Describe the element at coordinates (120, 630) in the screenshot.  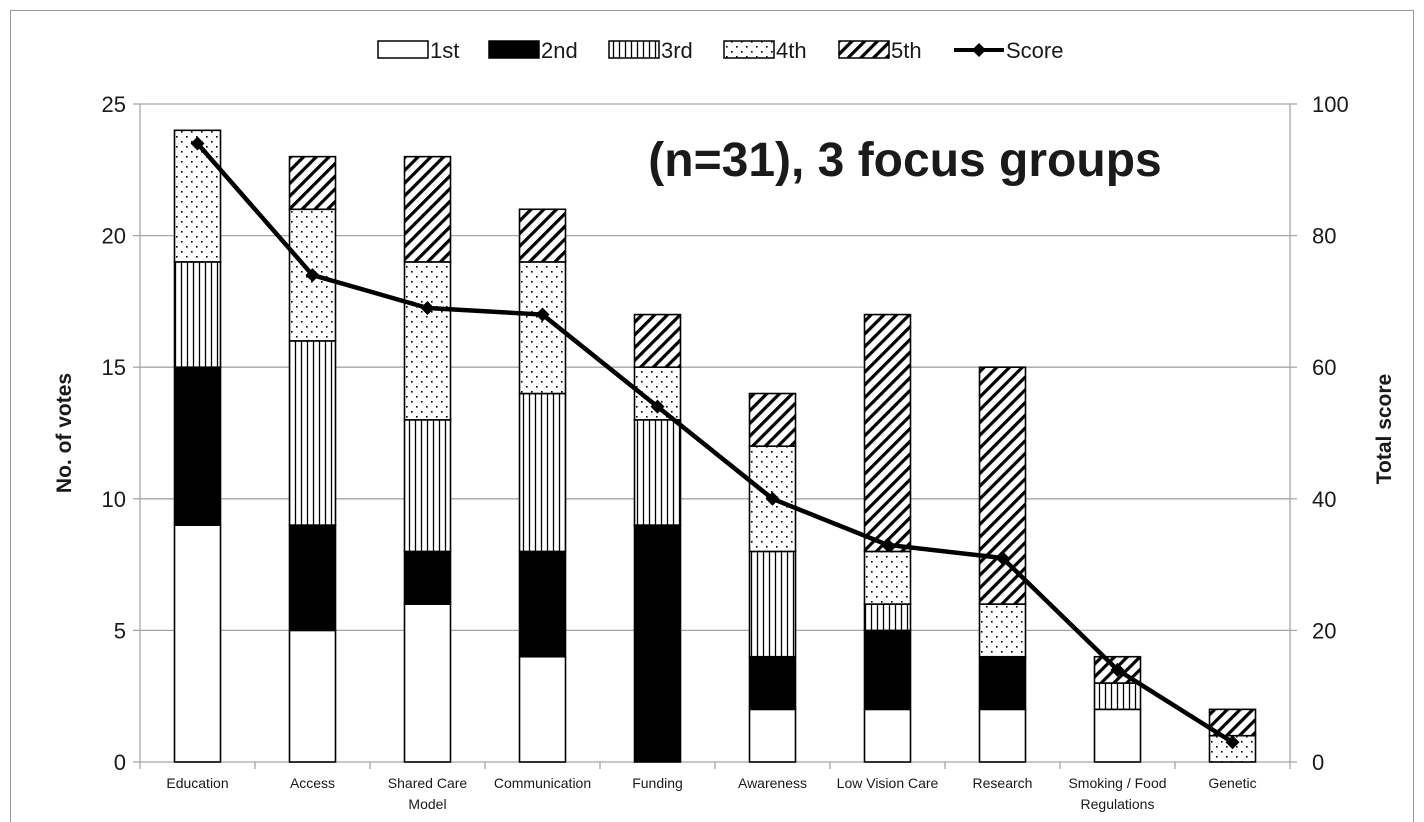
I see `y-tick-label: 5` at that location.